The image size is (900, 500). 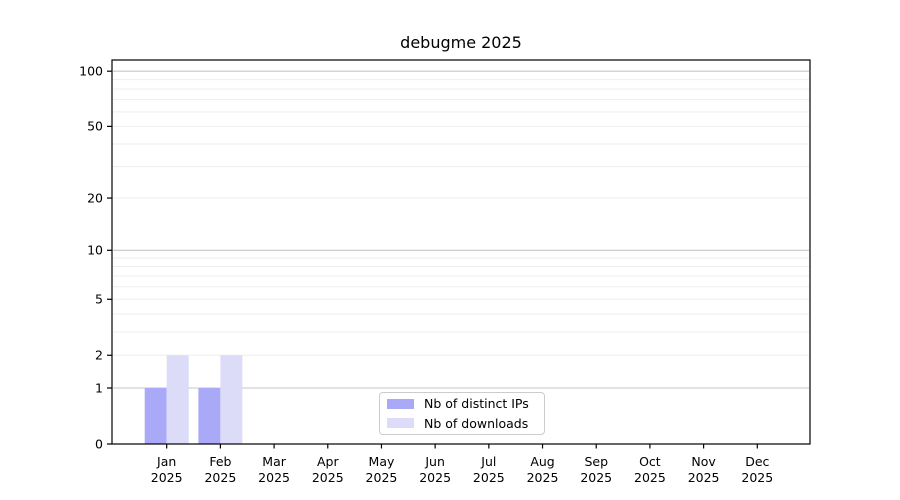 I want to click on legend-swatch-distinct-ips, so click(x=400, y=403).